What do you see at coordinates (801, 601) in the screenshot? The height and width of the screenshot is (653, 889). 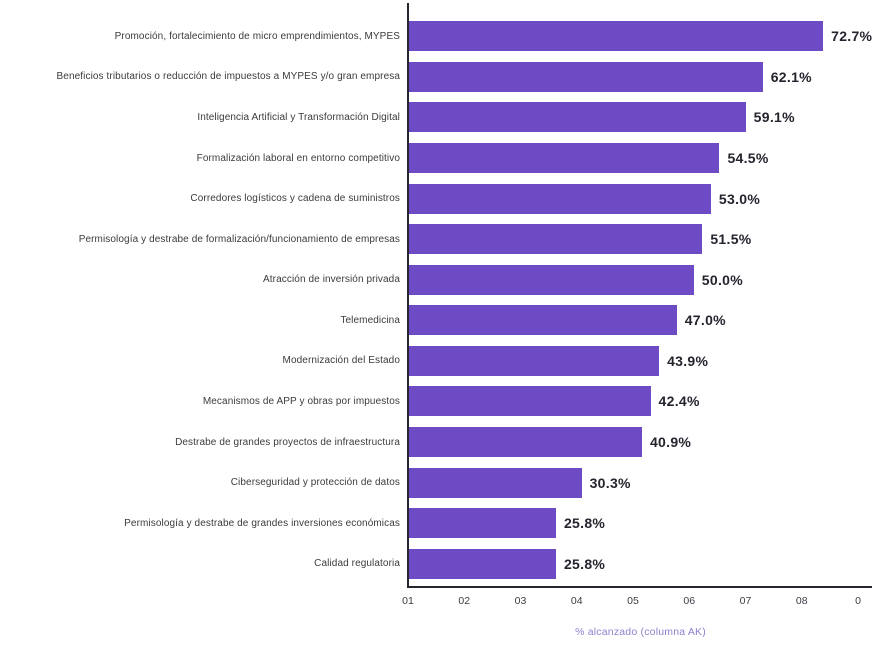 I see `x-tick-label: 08` at bounding box center [801, 601].